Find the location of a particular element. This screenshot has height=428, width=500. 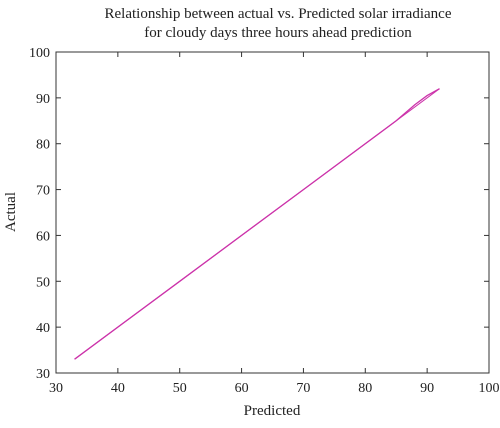

y-tick-label: 80 is located at coordinates (43, 145).